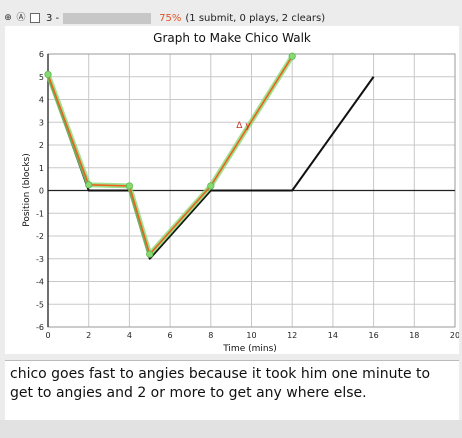 This screenshot has height=438, width=462. What do you see at coordinates (292, 335) in the screenshot?
I see `x-tick-label: 12` at bounding box center [292, 335].